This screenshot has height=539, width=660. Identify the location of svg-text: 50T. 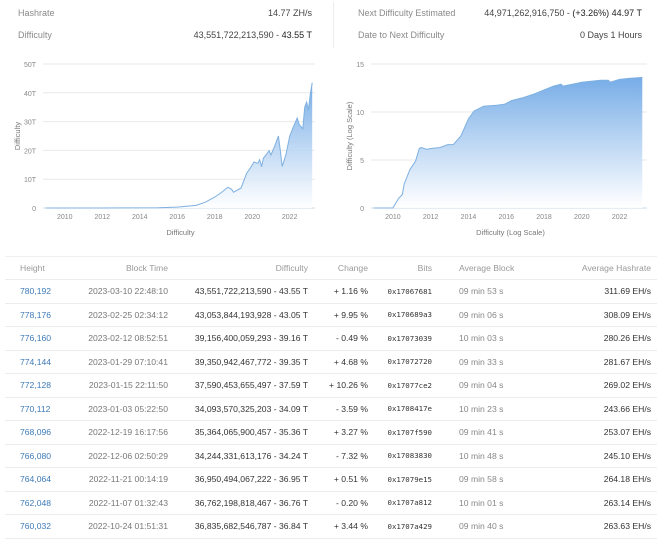
(30, 65).